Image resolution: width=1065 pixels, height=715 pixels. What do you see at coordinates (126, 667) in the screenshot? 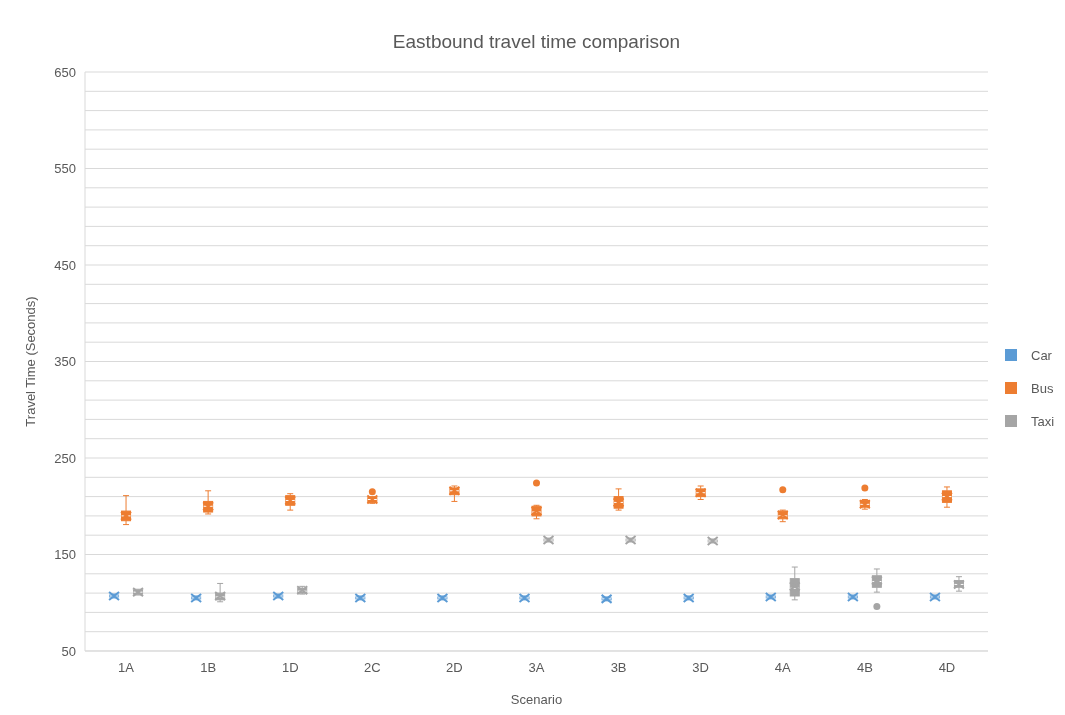
I see `x-tick-label: 1A` at bounding box center [126, 667].